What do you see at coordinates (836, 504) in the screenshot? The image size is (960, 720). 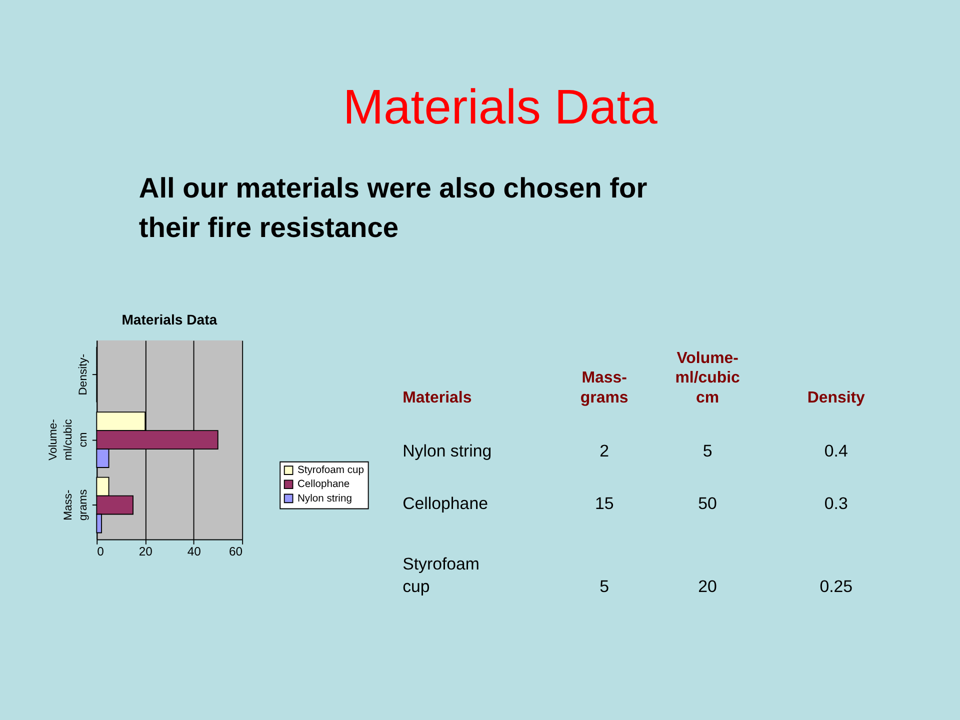 I see `data-label: 0.3` at bounding box center [836, 504].